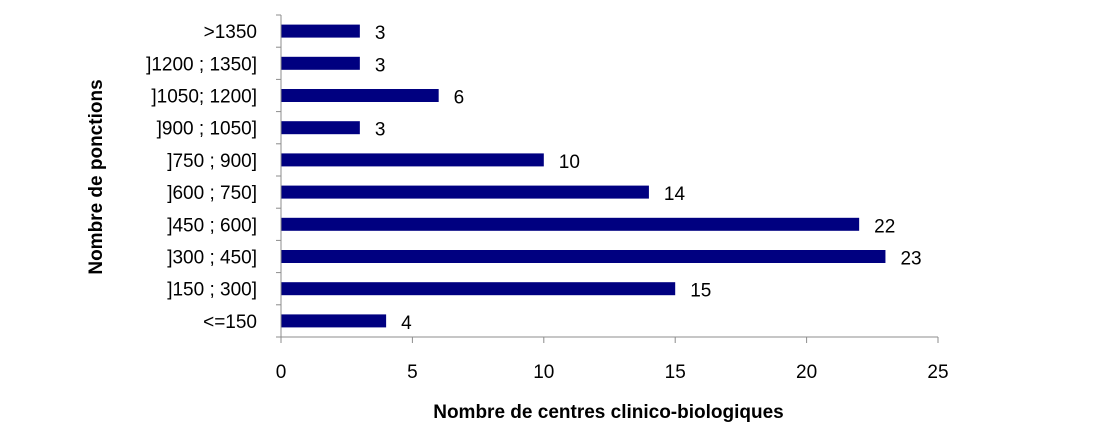 The height and width of the screenshot is (446, 1112). Describe the element at coordinates (230, 32) in the screenshot. I see `category-label-9: >1350` at that location.